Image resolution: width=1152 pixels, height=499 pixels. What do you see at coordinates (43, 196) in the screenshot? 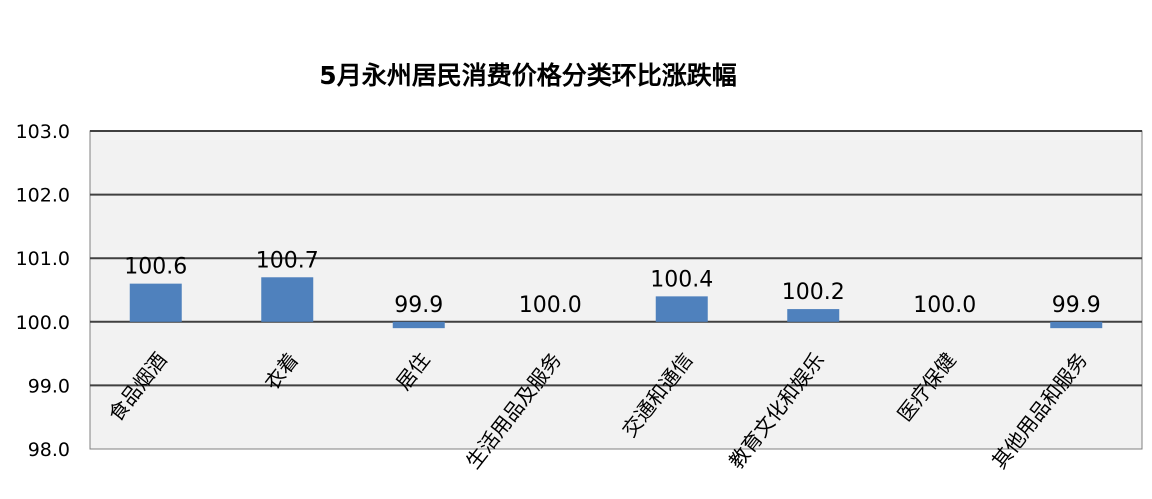
I see `y-tick-label: 102.0` at bounding box center [43, 196].